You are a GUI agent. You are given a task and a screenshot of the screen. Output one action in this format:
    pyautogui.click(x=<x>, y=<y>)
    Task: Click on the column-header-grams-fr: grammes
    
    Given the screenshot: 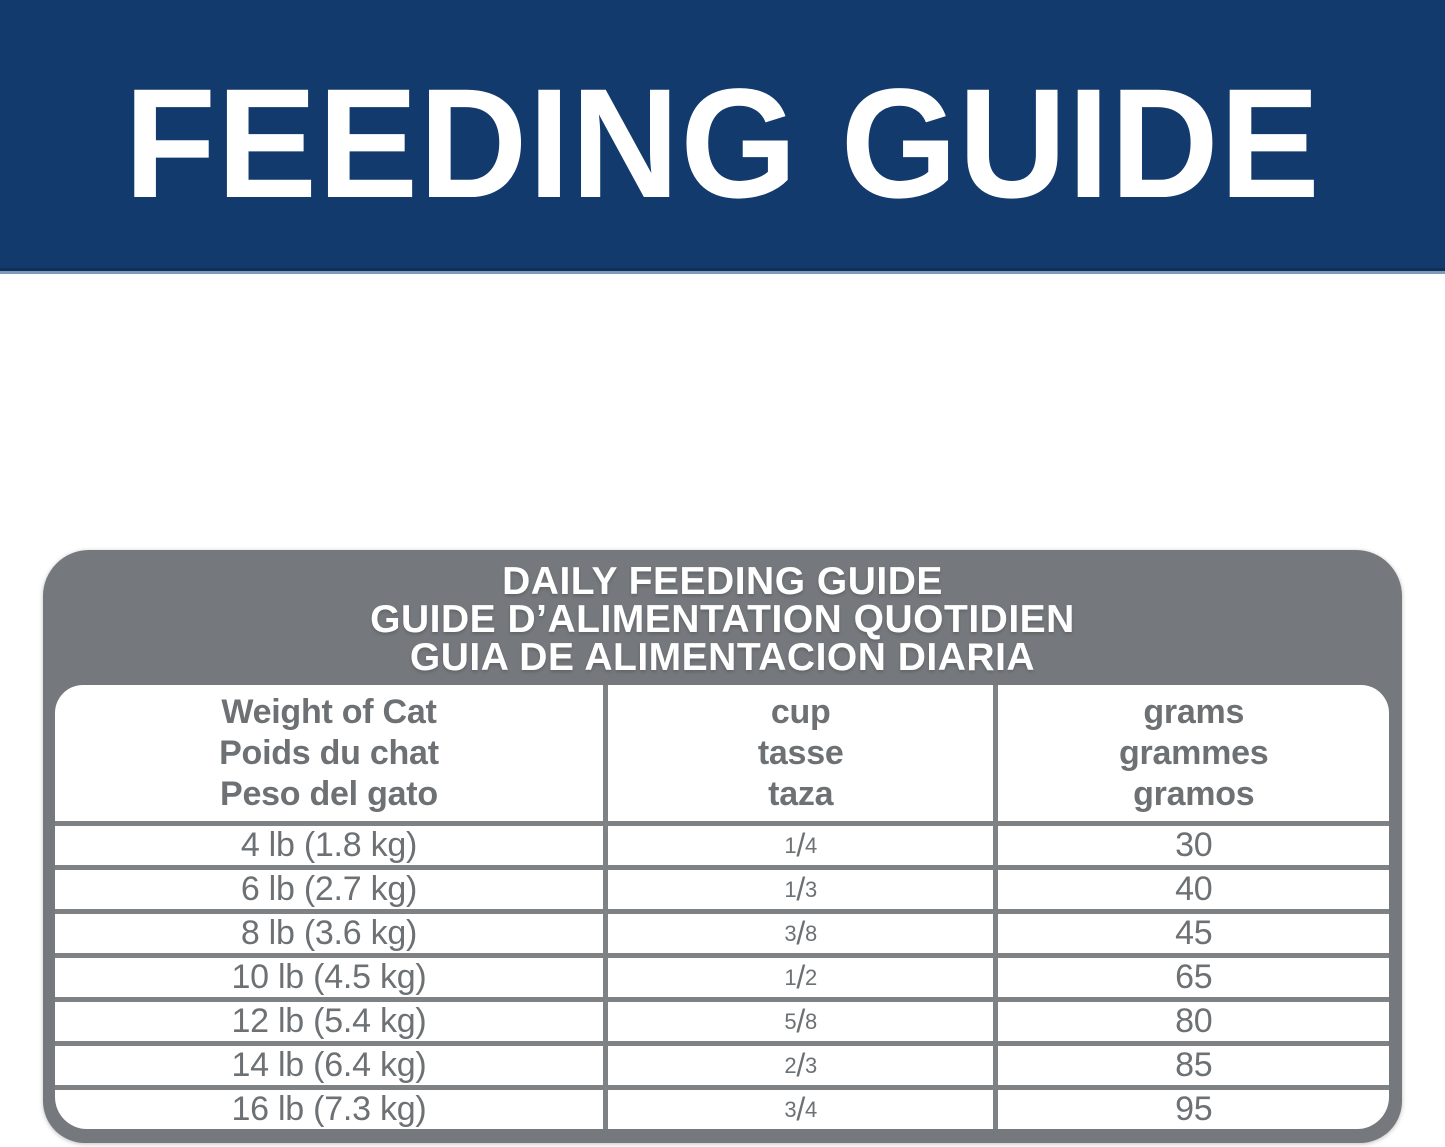 What is the action you would take?
    pyautogui.click(x=1194, y=752)
    